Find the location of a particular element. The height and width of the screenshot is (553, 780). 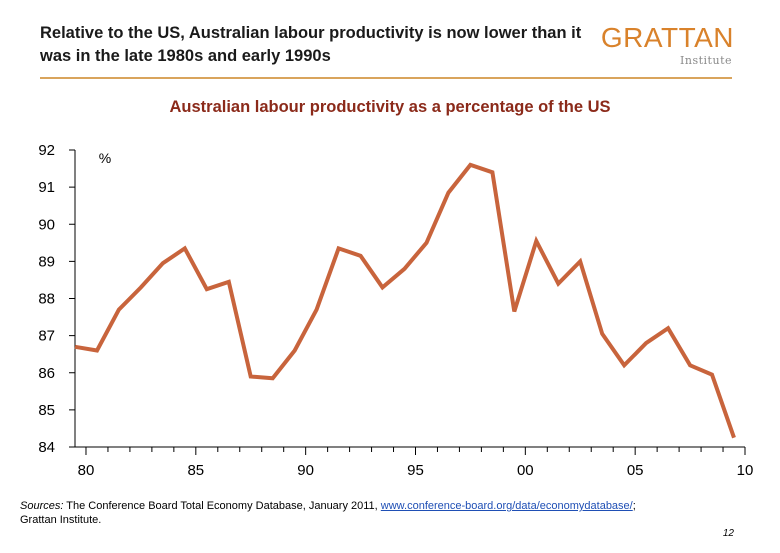

sources-line2: Grattan Institute. is located at coordinates (61, 520).